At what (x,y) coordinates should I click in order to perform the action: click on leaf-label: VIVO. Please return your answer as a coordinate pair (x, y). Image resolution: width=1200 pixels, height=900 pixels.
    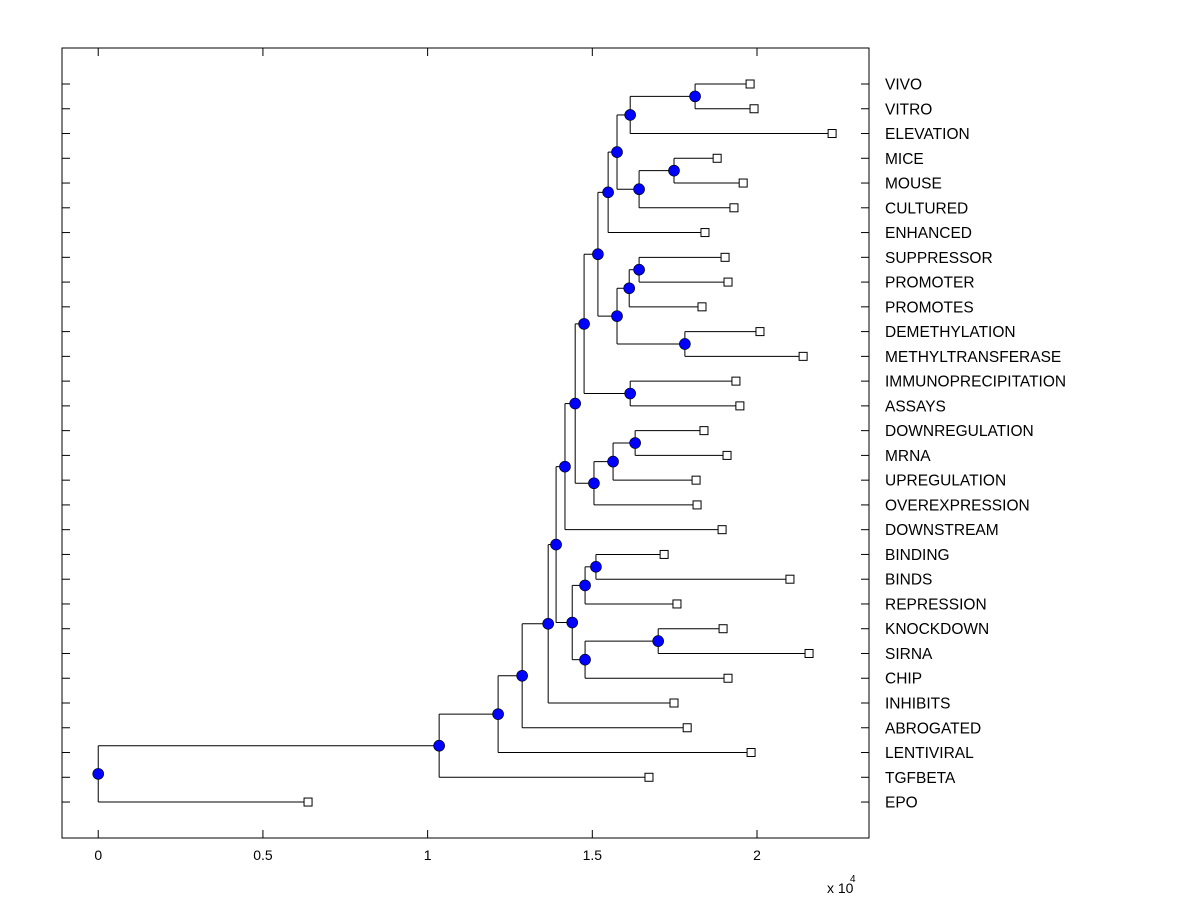
    Looking at the image, I should click on (903, 85).